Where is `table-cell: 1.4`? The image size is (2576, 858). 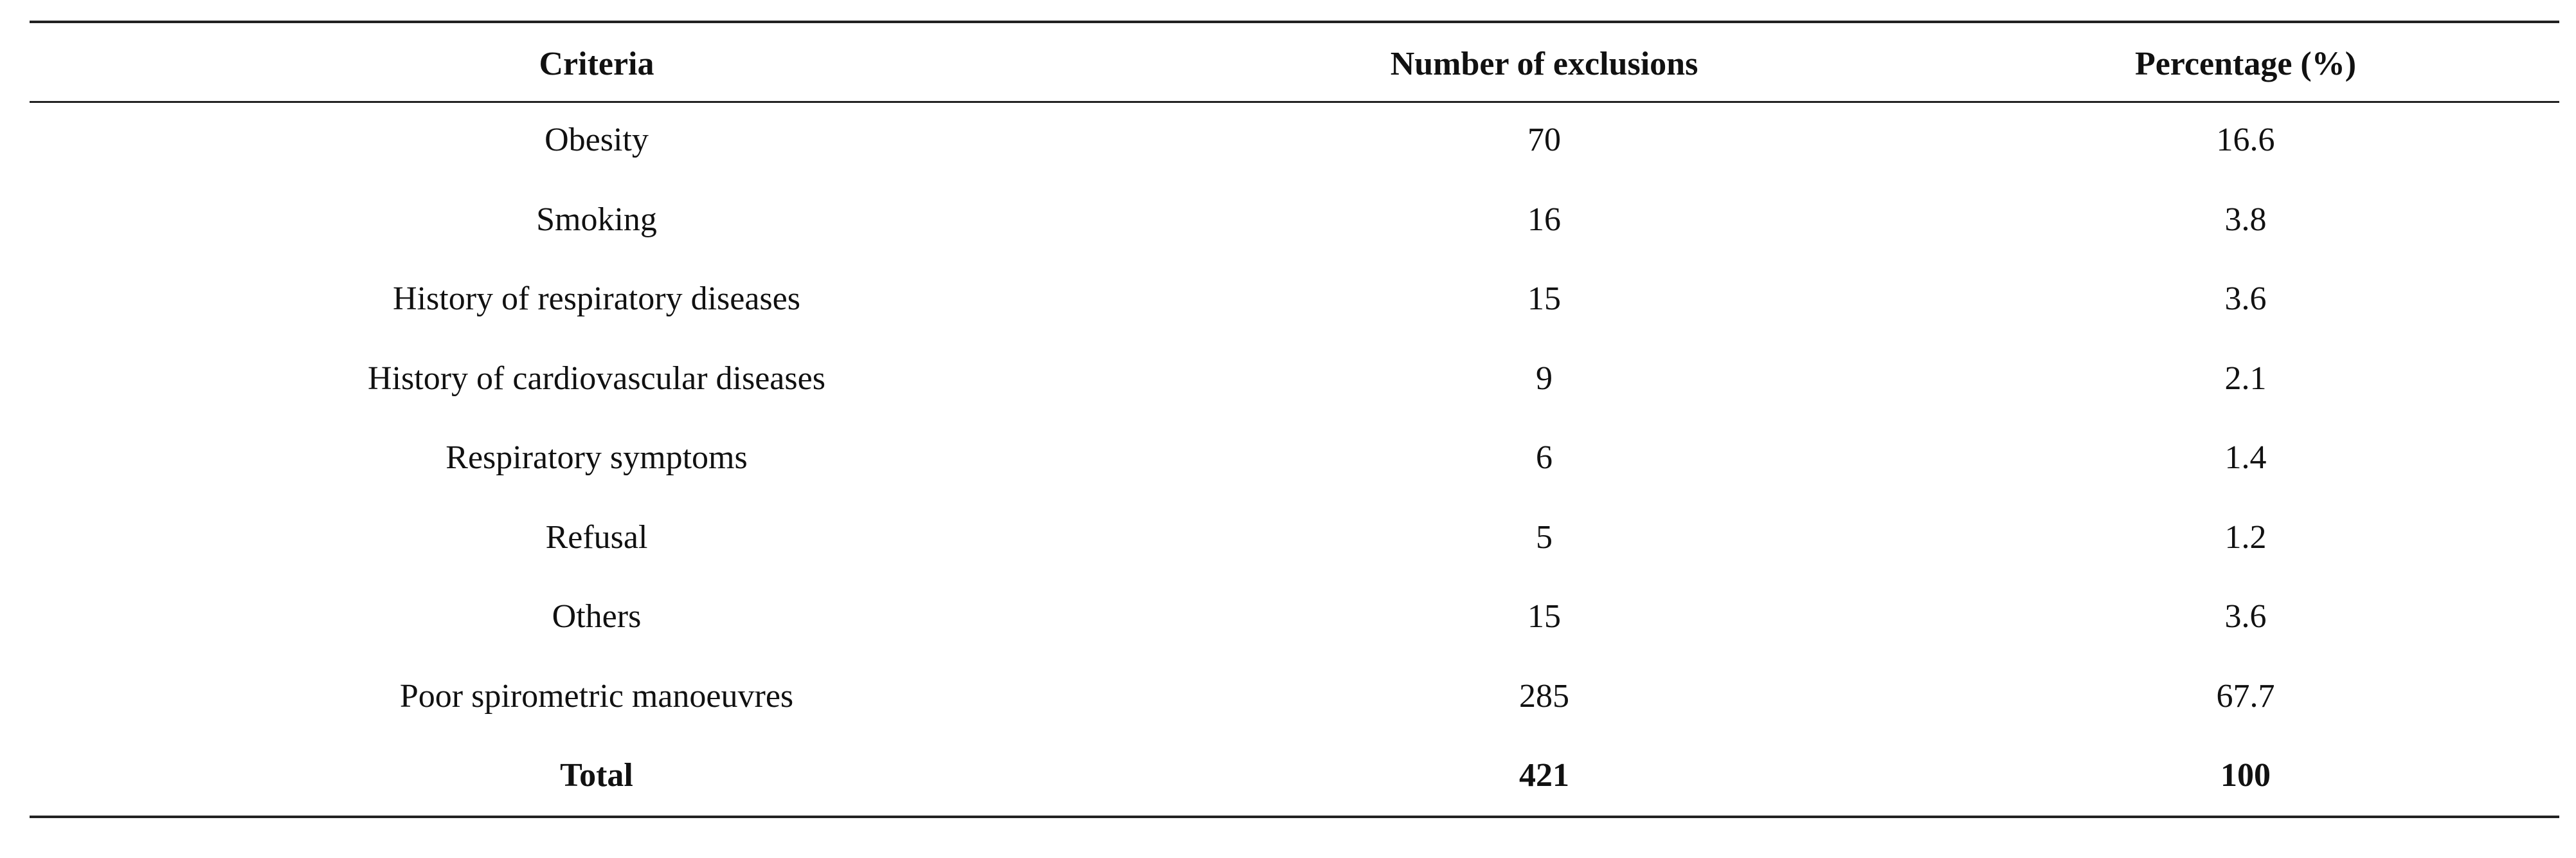
table-cell: 1.4 is located at coordinates (2245, 457).